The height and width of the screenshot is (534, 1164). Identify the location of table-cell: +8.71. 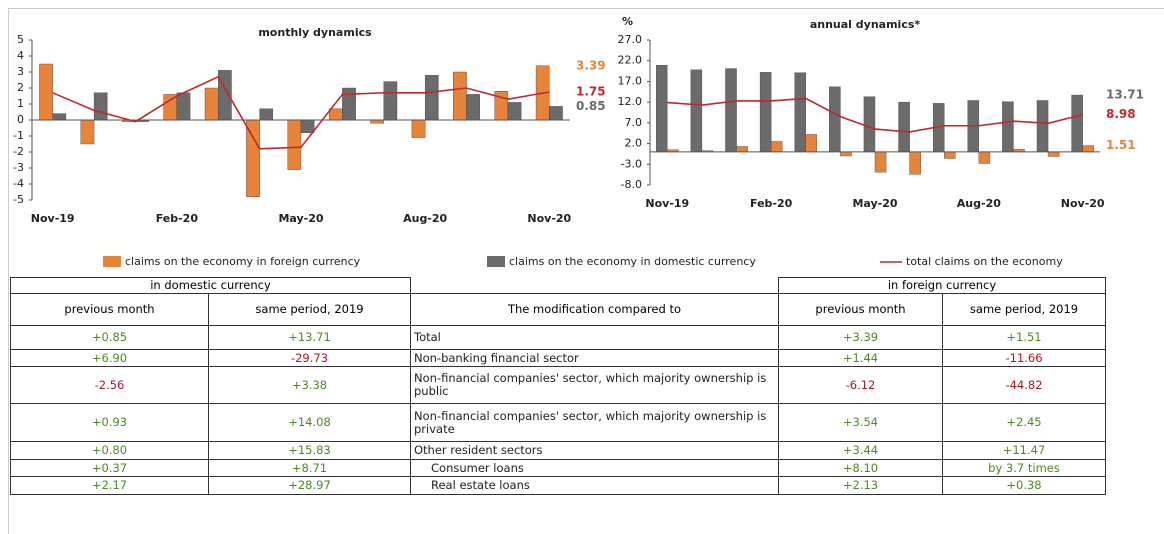
(309, 468).